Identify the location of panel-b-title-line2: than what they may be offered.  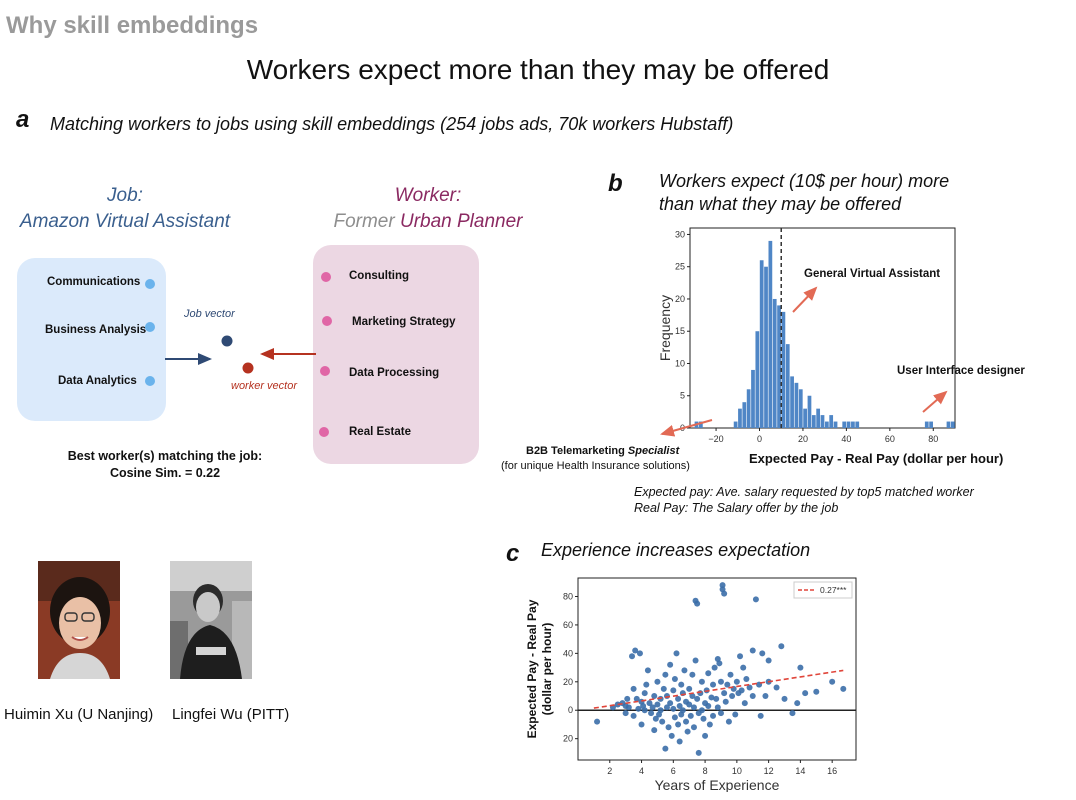
(780, 204).